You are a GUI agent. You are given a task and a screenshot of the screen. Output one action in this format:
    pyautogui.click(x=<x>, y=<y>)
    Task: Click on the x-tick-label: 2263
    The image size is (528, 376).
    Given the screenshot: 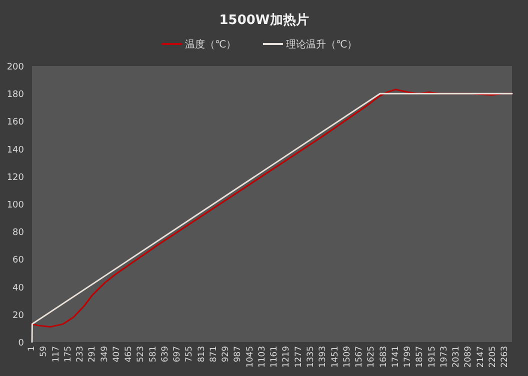 What is the action you would take?
    pyautogui.click(x=505, y=357)
    